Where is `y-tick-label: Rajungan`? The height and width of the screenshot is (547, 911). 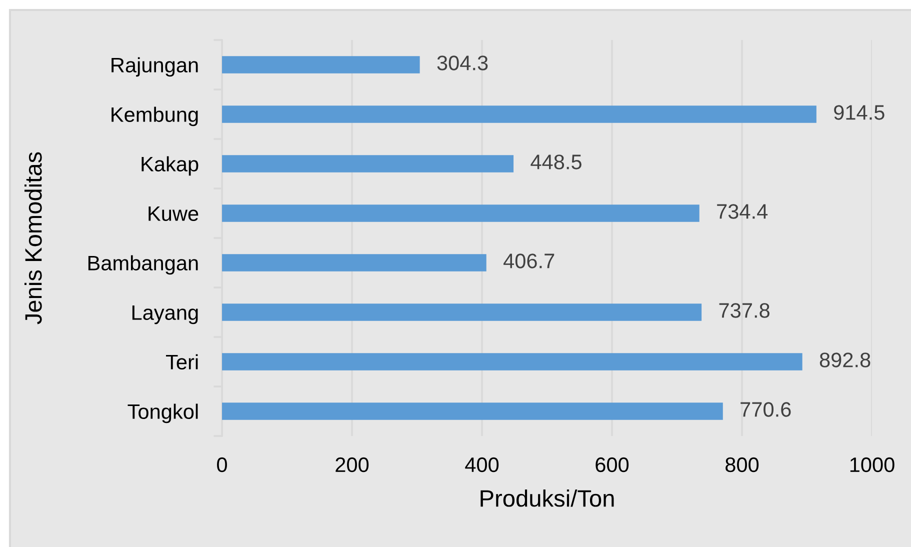
y-tick-label: Rajungan is located at coordinates (155, 67).